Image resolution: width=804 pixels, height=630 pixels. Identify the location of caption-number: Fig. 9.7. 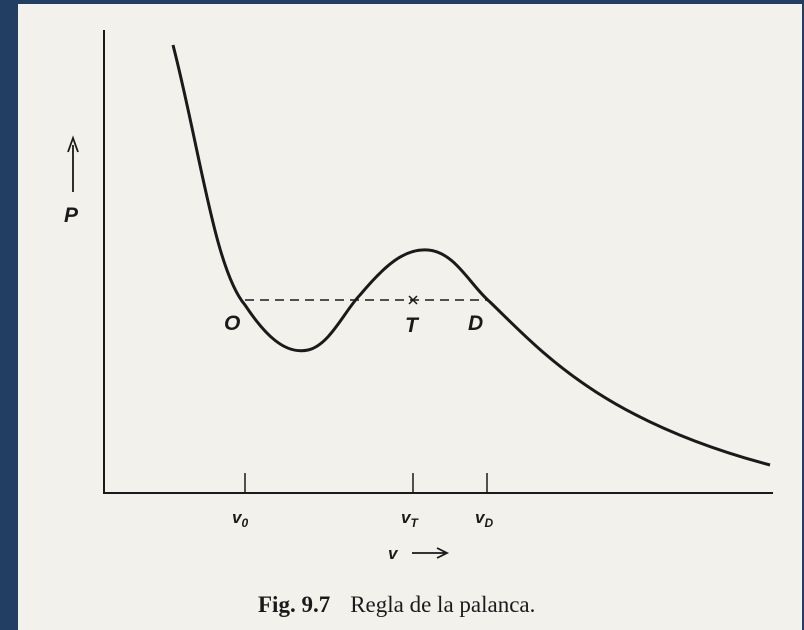
(294, 604).